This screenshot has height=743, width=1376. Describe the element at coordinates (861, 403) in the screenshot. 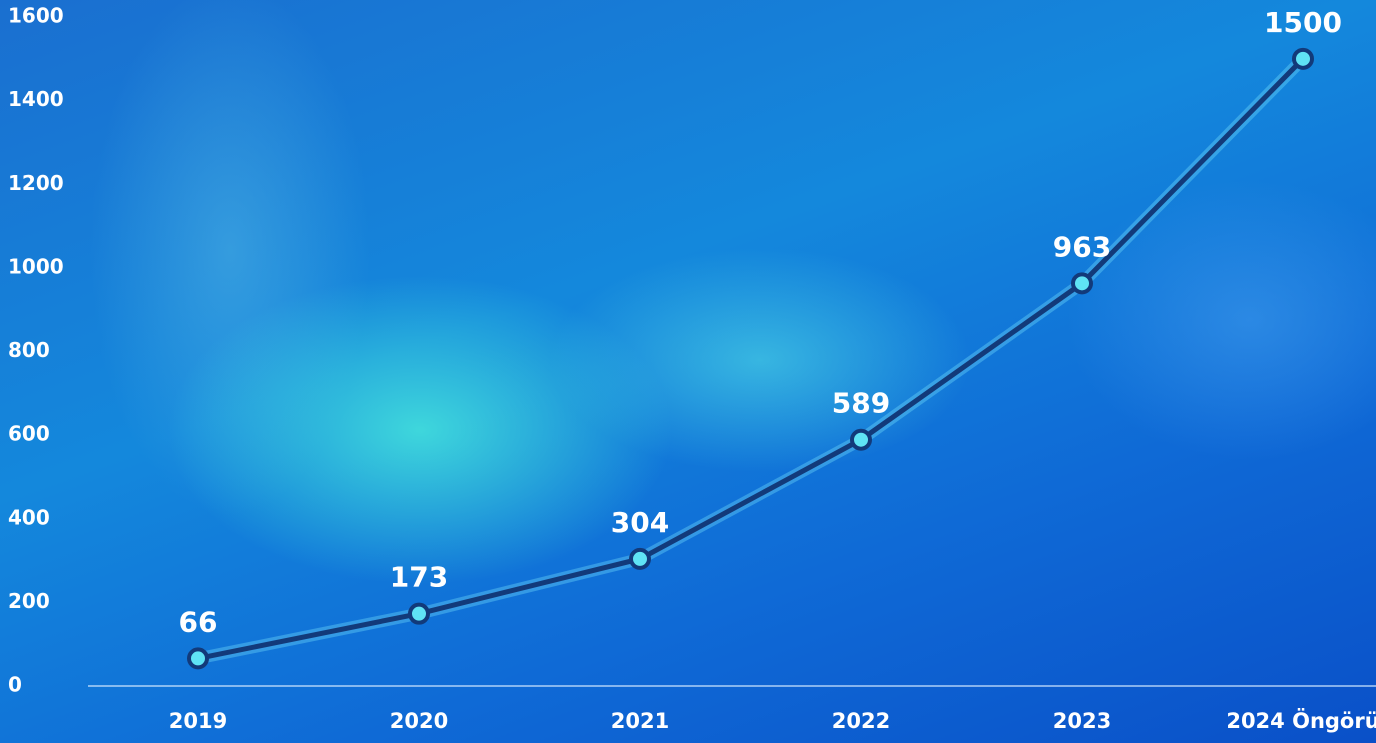

I see `value-label: 589` at that location.